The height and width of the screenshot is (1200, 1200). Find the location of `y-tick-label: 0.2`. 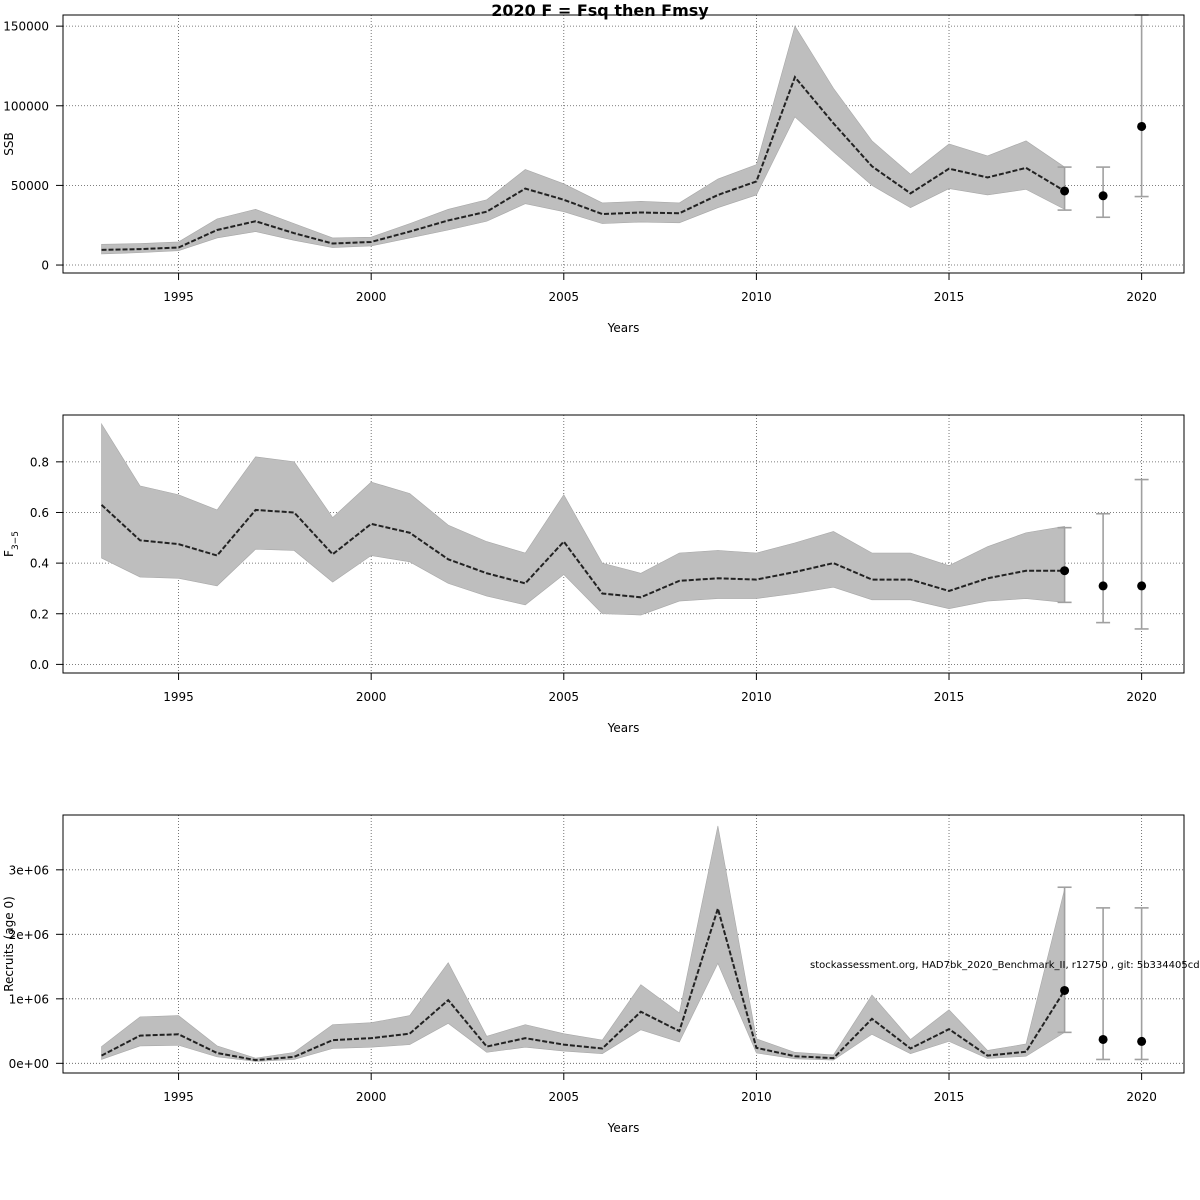

y-tick-label: 0.2 is located at coordinates (39, 614).